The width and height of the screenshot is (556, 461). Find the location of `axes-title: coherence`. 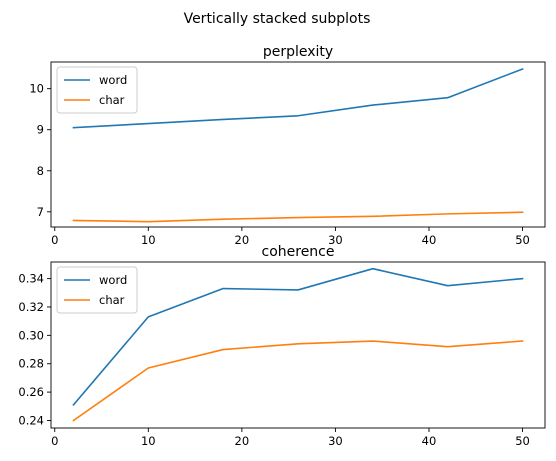

axes-title: coherence is located at coordinates (298, 252).